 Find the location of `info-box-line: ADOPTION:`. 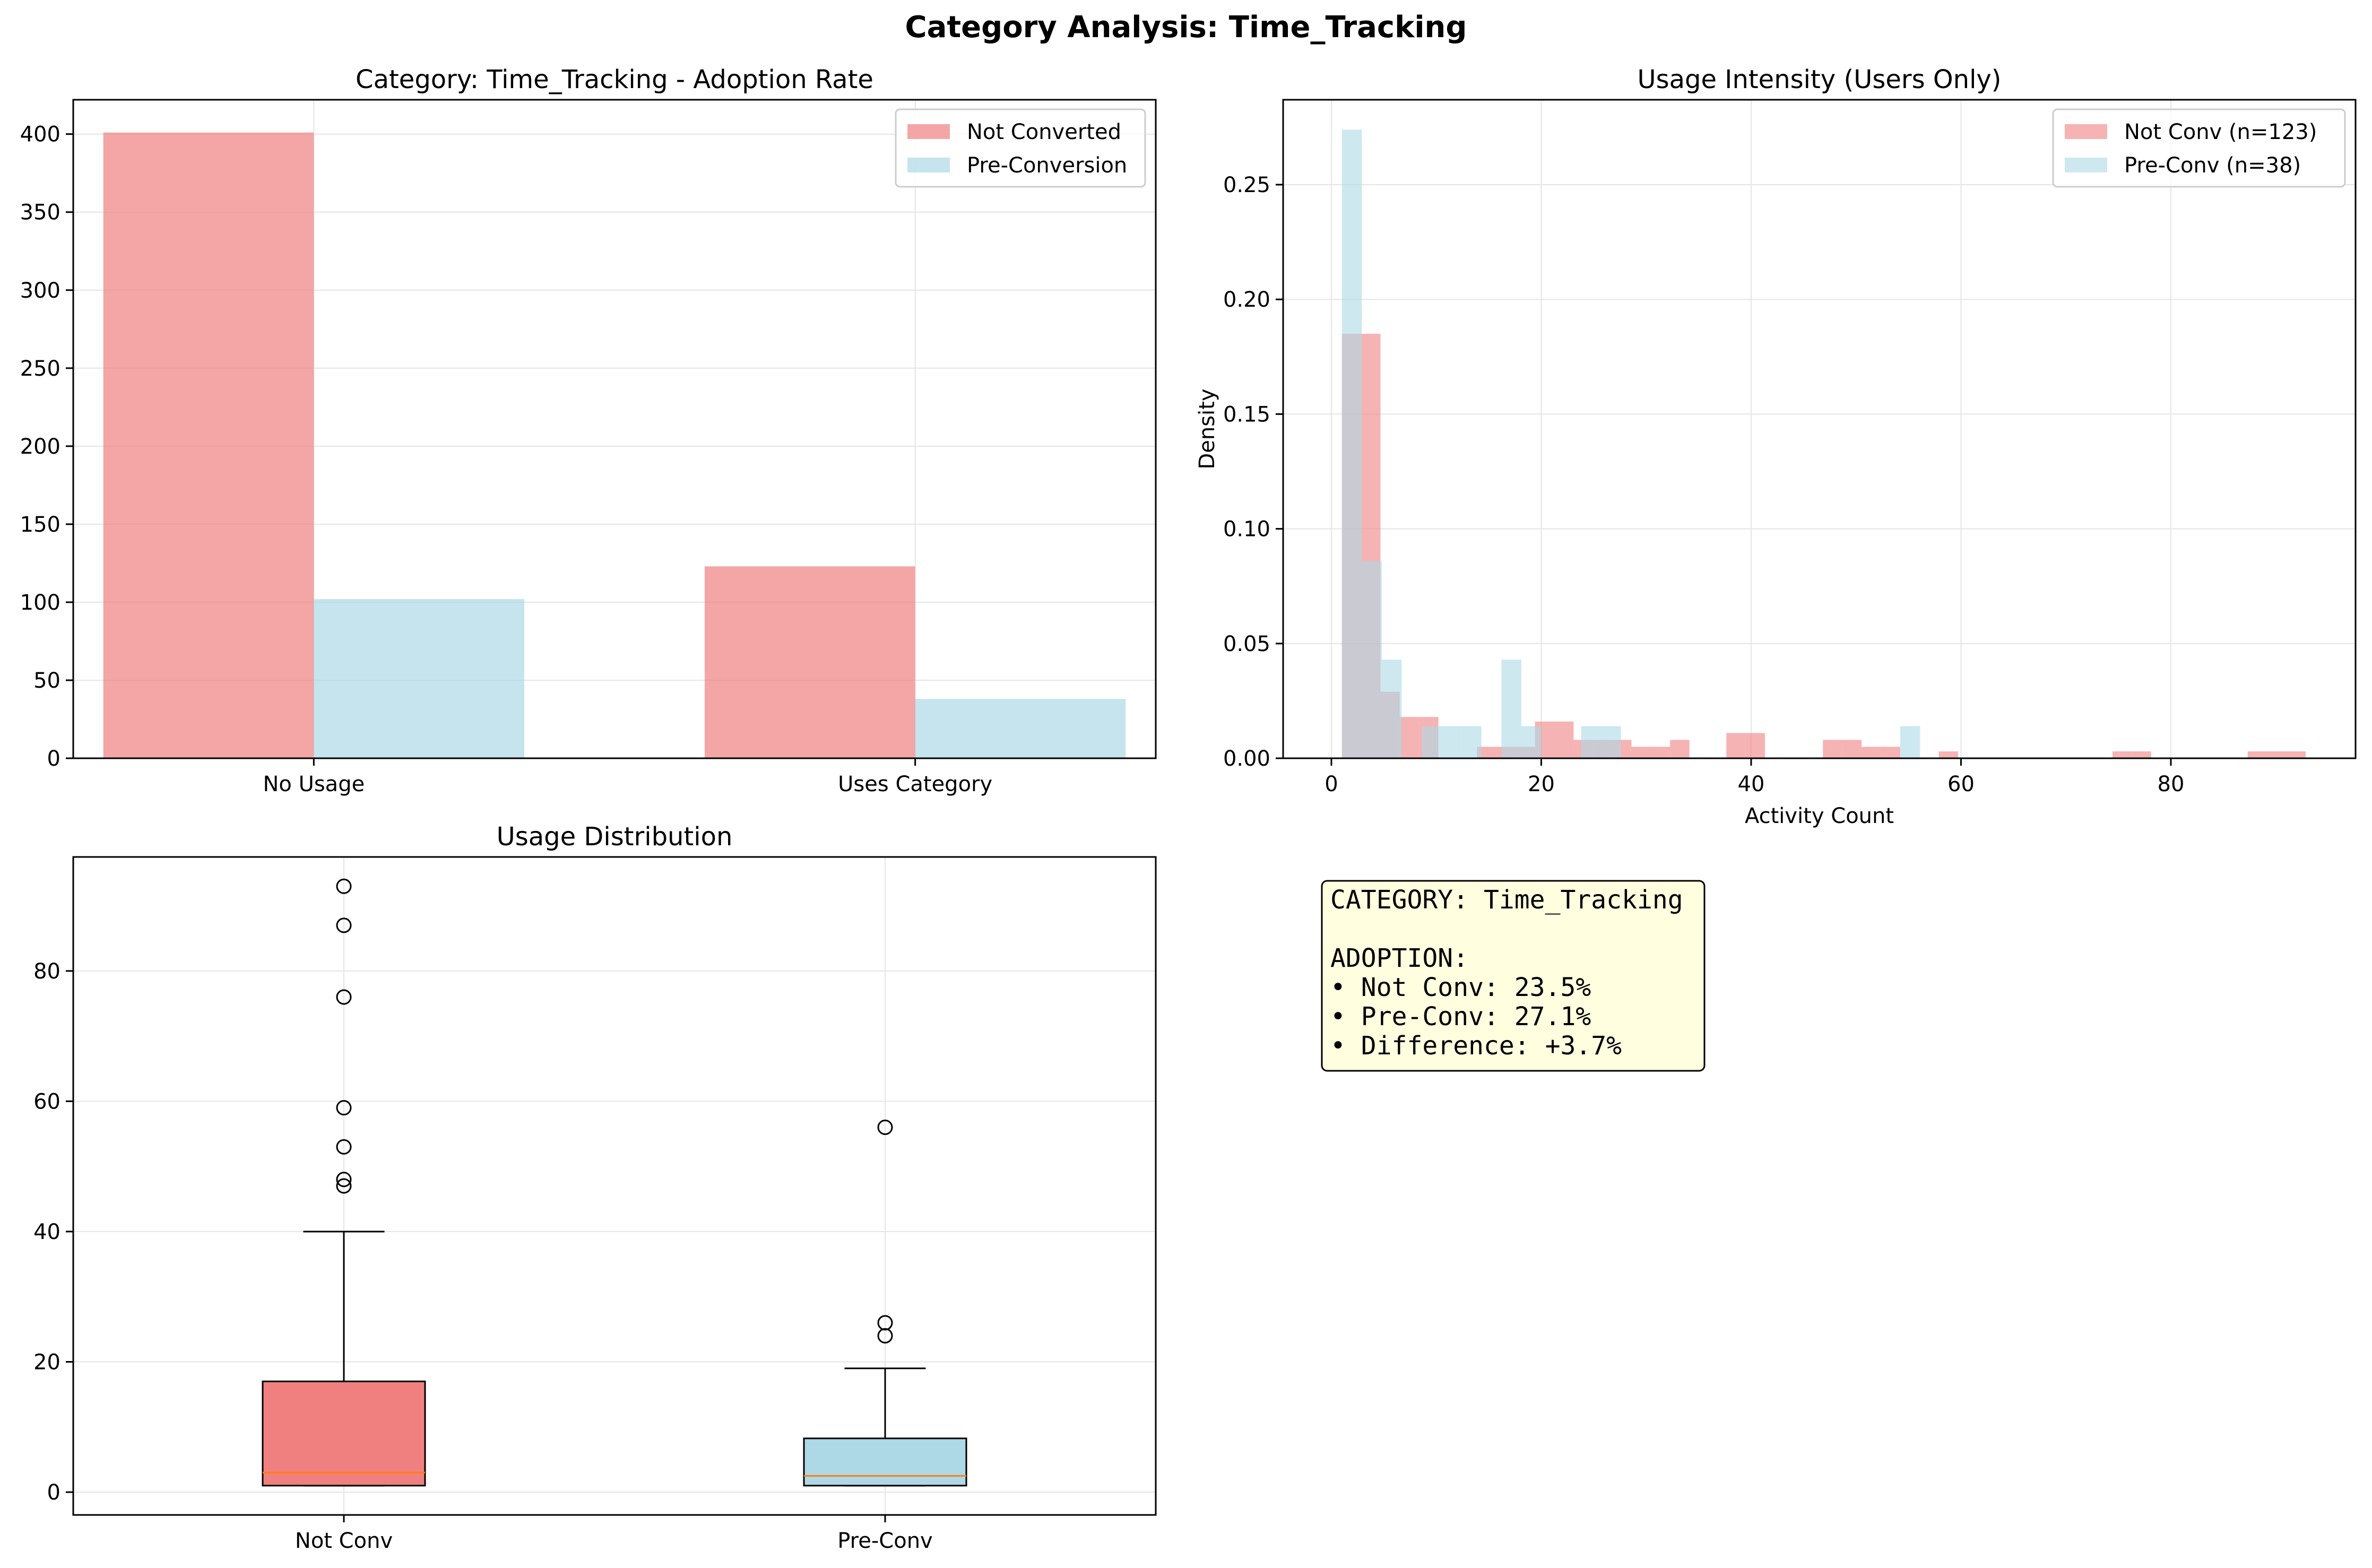

info-box-line: ADOPTION: is located at coordinates (1399, 958).